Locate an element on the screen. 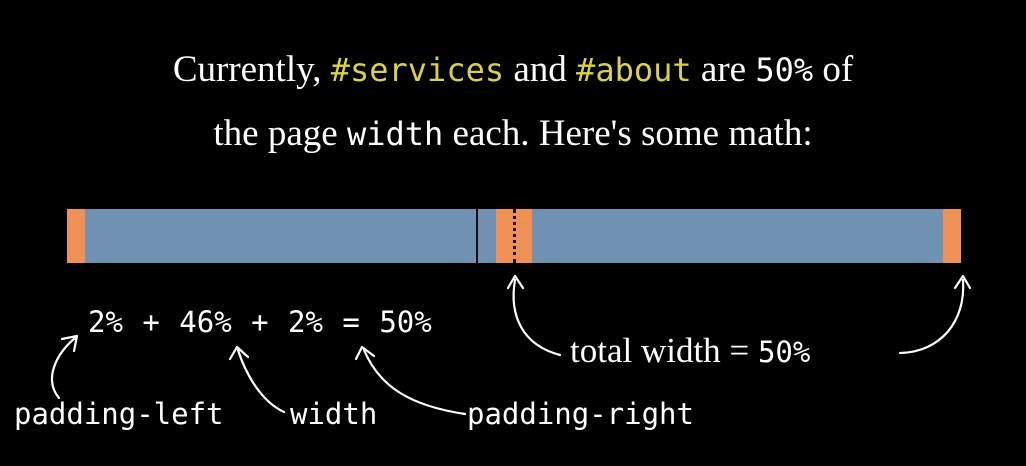 The height and width of the screenshot is (466, 1026). about-padding-left is located at coordinates (523, 236).